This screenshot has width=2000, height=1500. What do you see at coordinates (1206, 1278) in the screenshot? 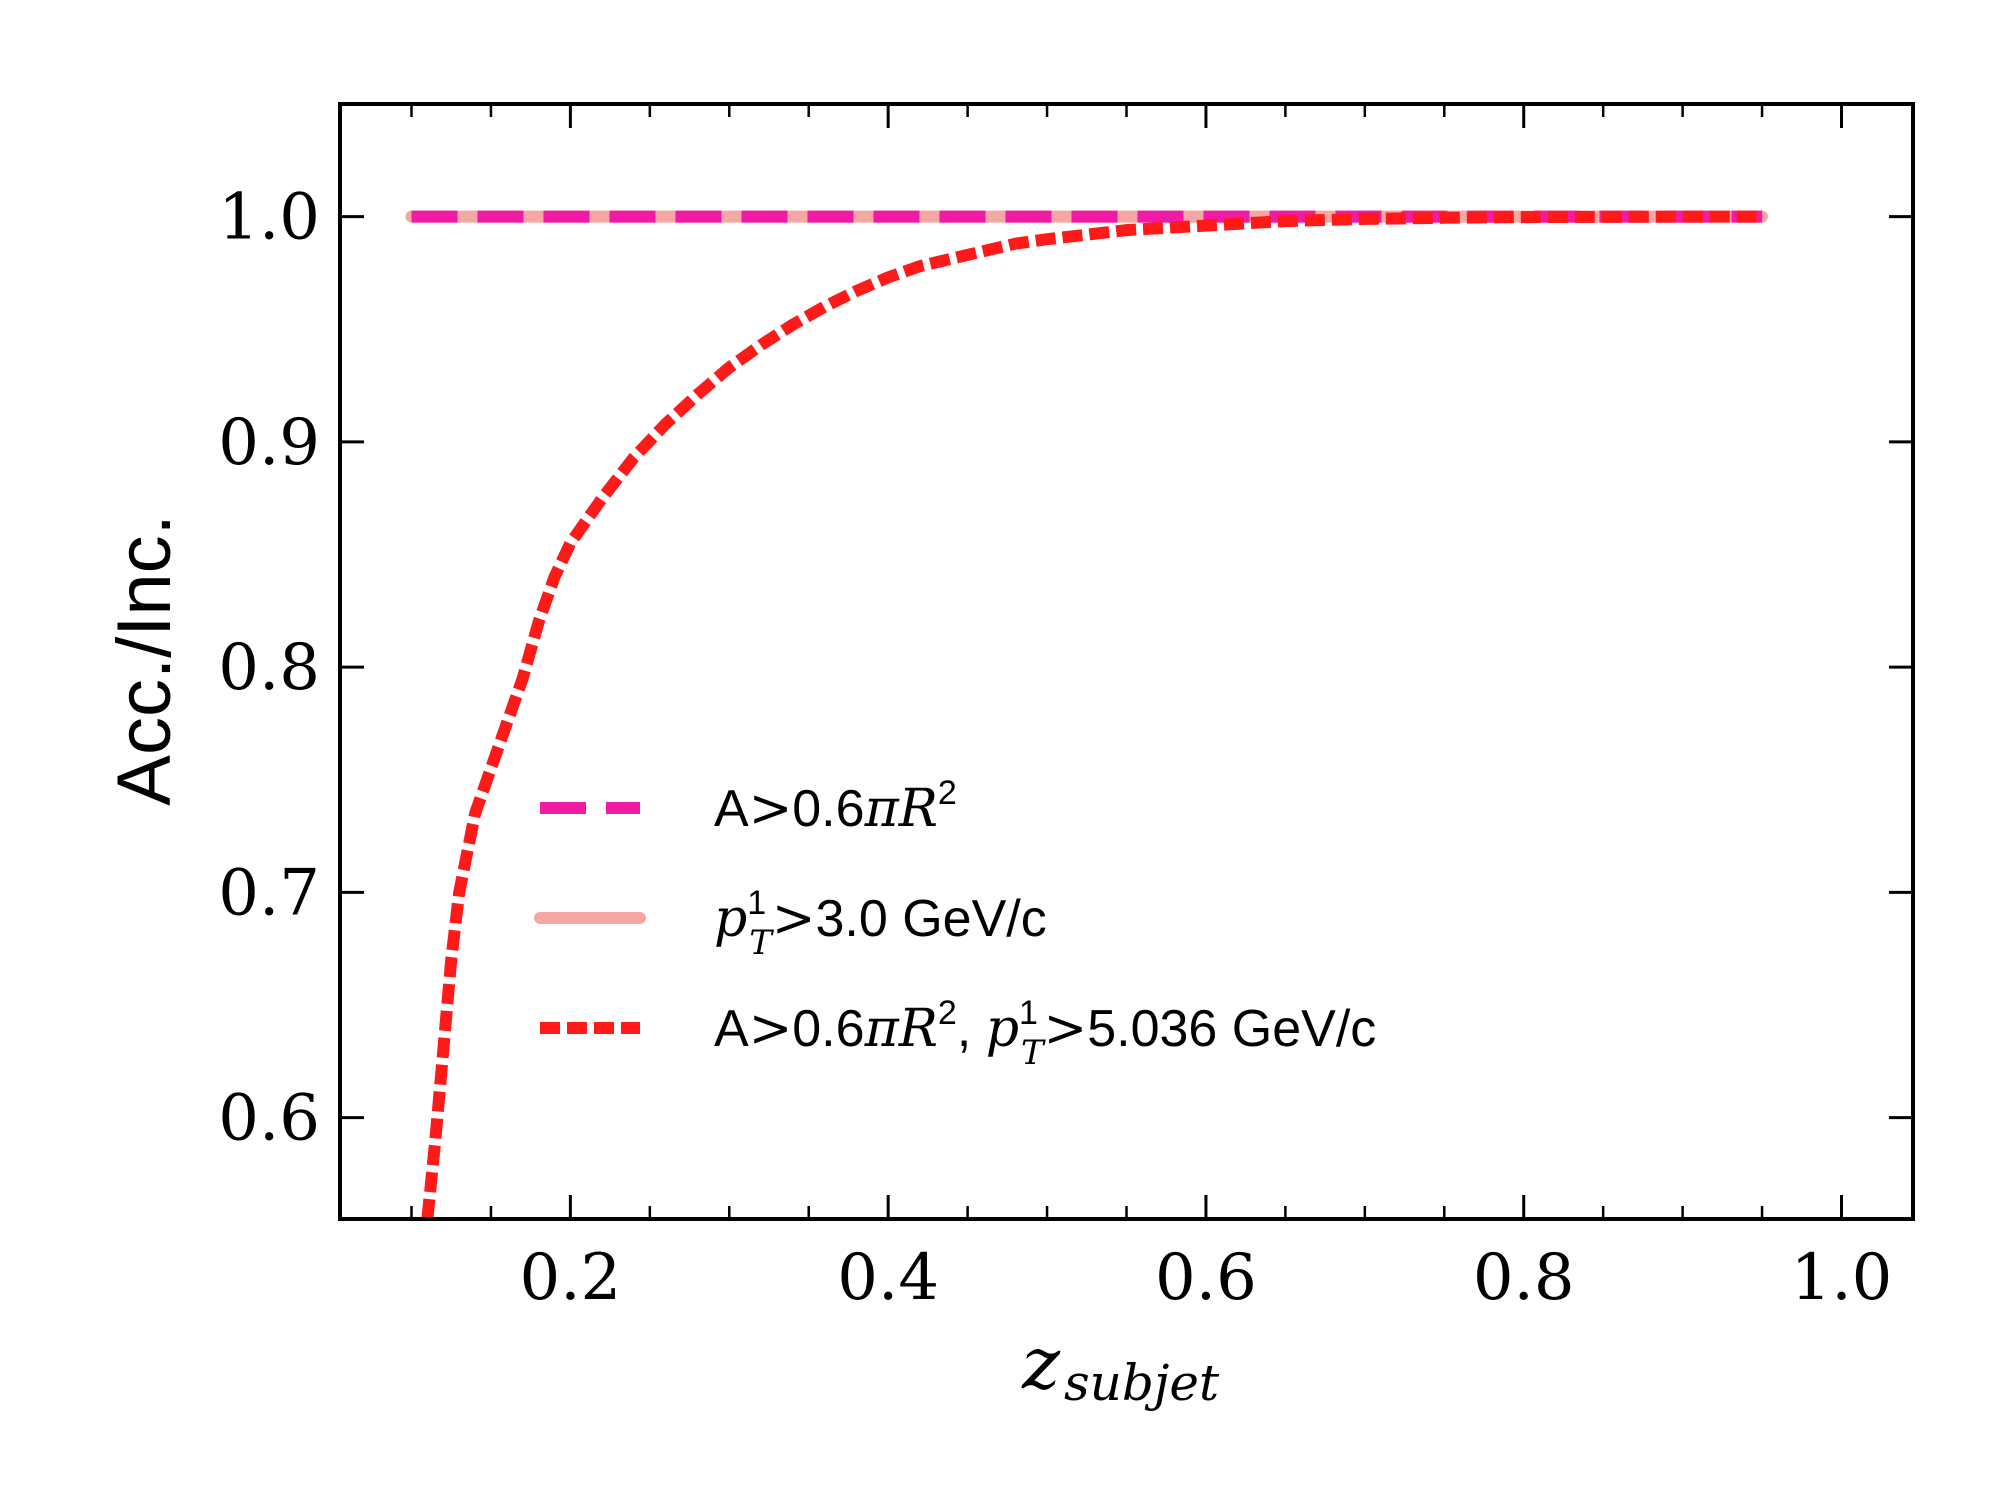
I see `x-tick-label: 0.6` at bounding box center [1206, 1278].